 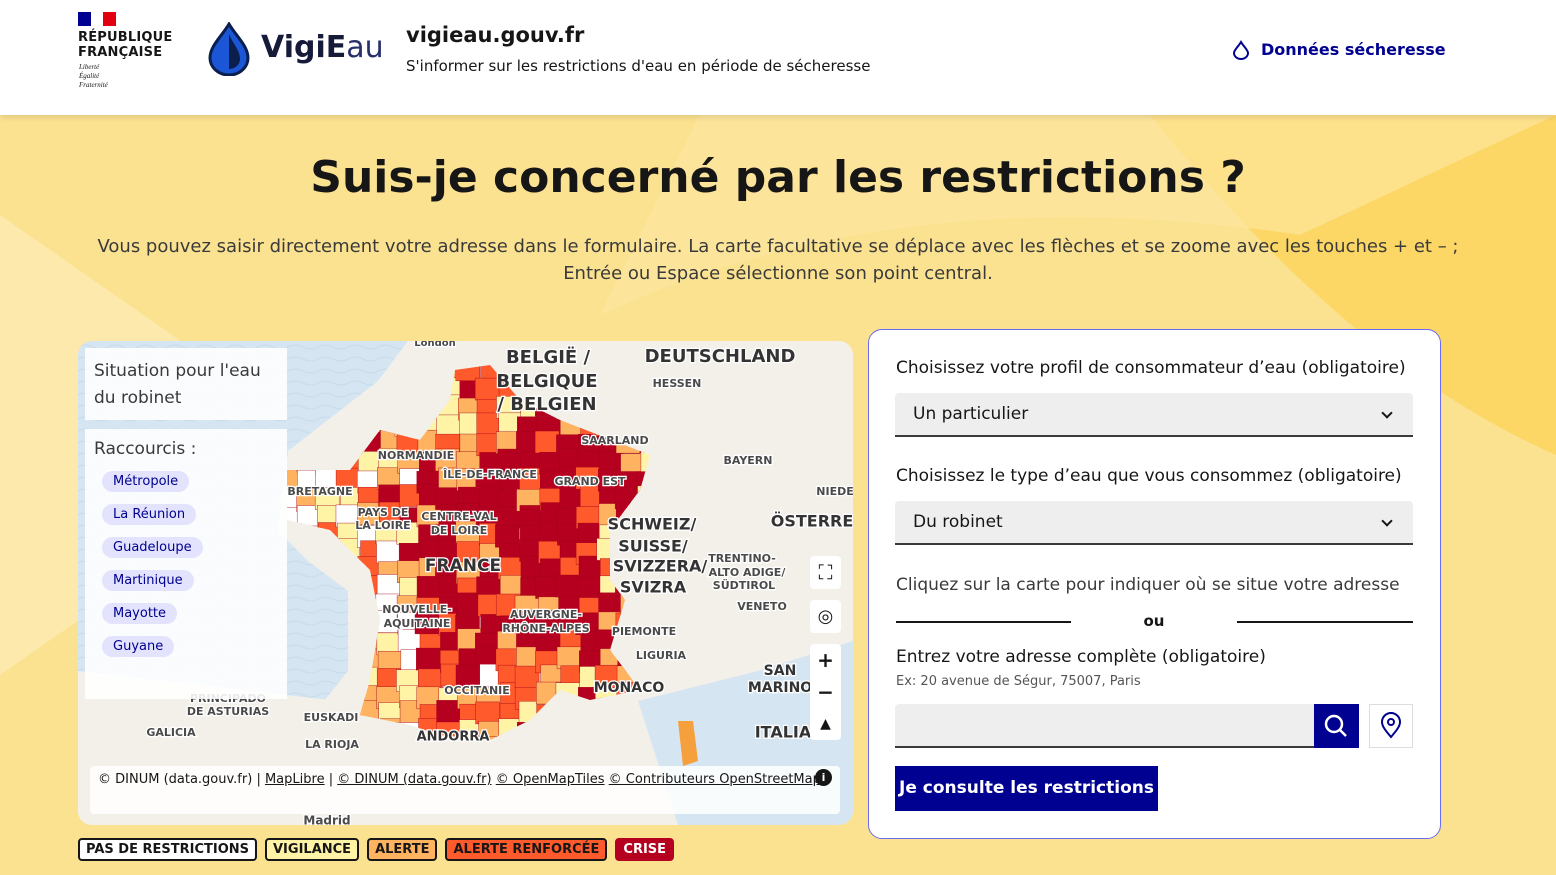 What do you see at coordinates (1154, 523) in the screenshot?
I see `water-select: Du robinet` at bounding box center [1154, 523].